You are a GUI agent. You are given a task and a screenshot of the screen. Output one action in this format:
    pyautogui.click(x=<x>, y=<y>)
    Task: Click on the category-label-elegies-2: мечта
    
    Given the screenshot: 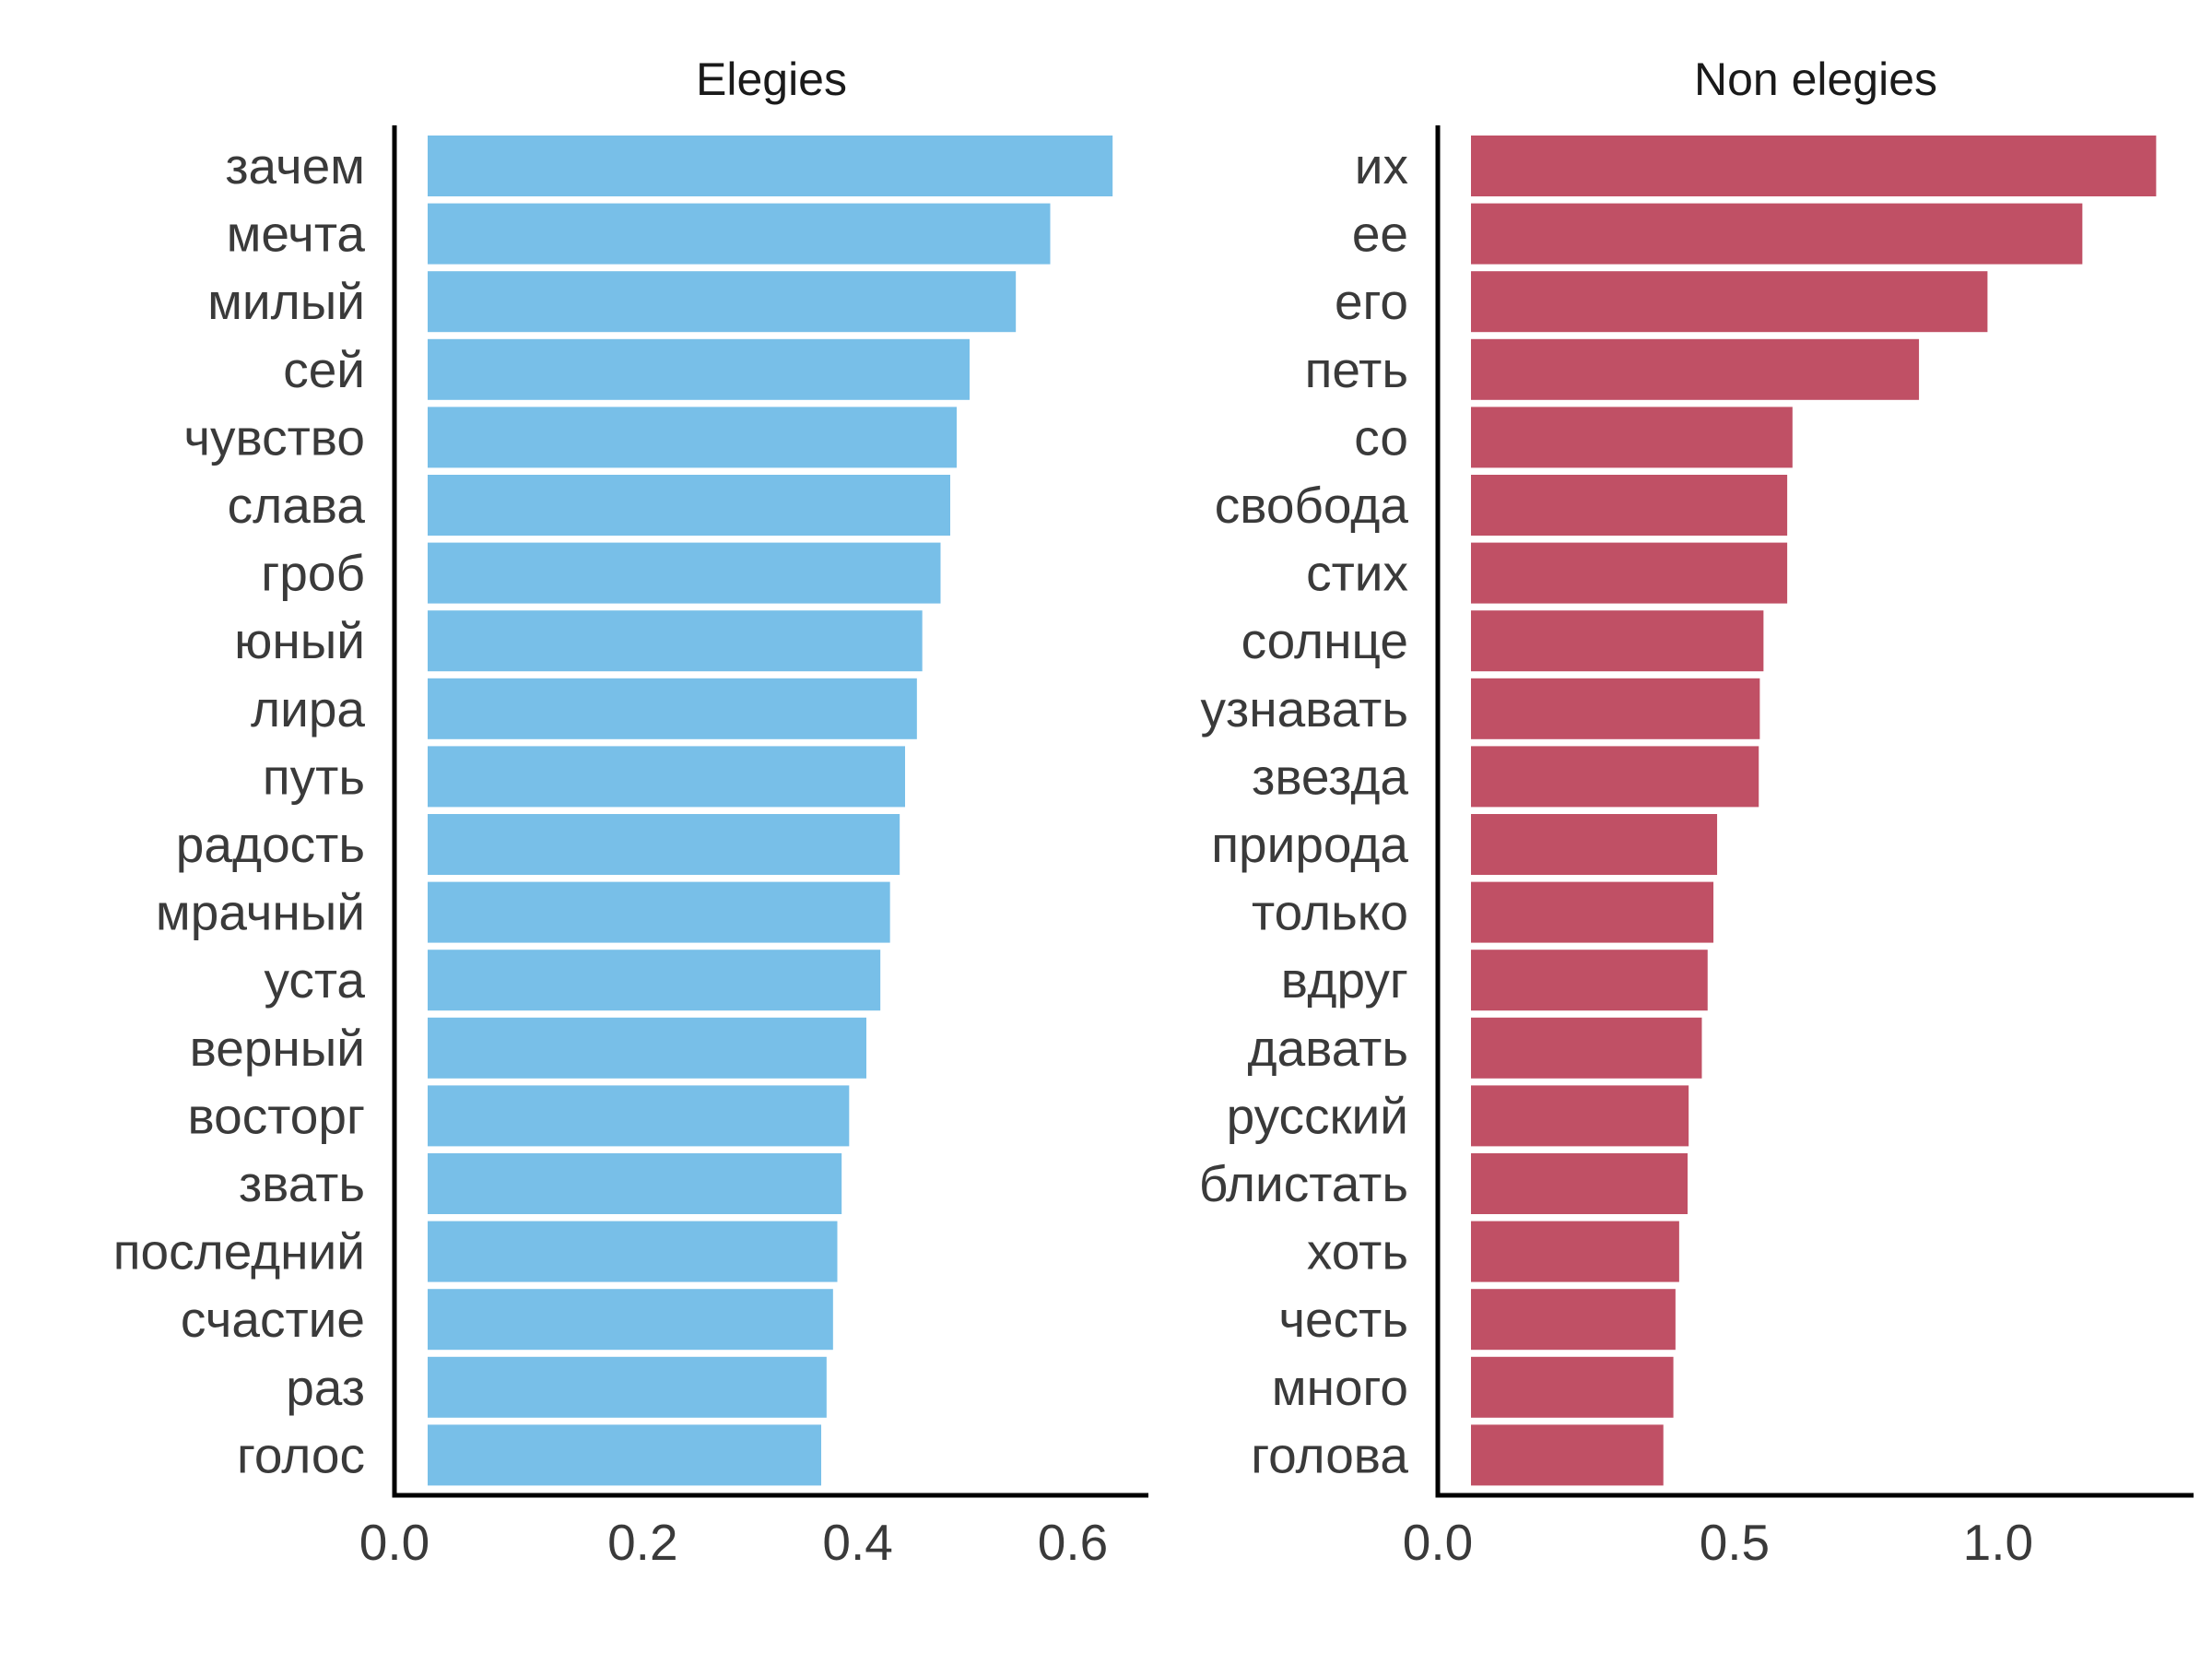 What is the action you would take?
    pyautogui.click(x=296, y=234)
    